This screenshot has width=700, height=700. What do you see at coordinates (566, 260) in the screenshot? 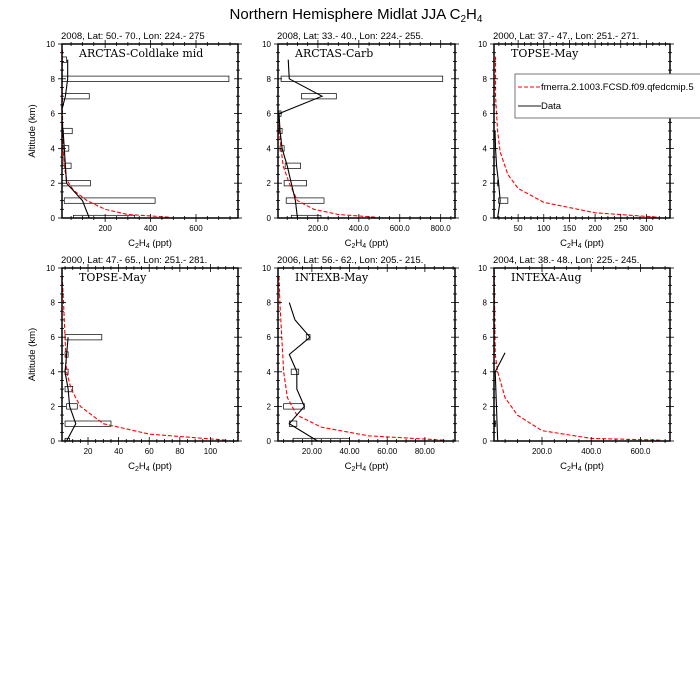
I see `panel-header: 2004, Lat: 38.- 48., Lon: 225.- 245.` at bounding box center [566, 260].